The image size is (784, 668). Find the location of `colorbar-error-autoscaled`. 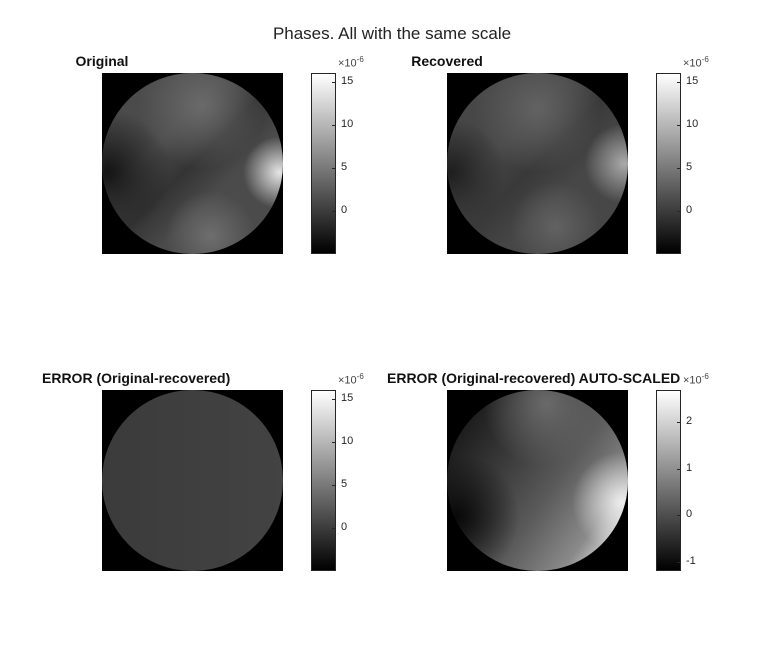

colorbar-error-autoscaled is located at coordinates (668, 480).